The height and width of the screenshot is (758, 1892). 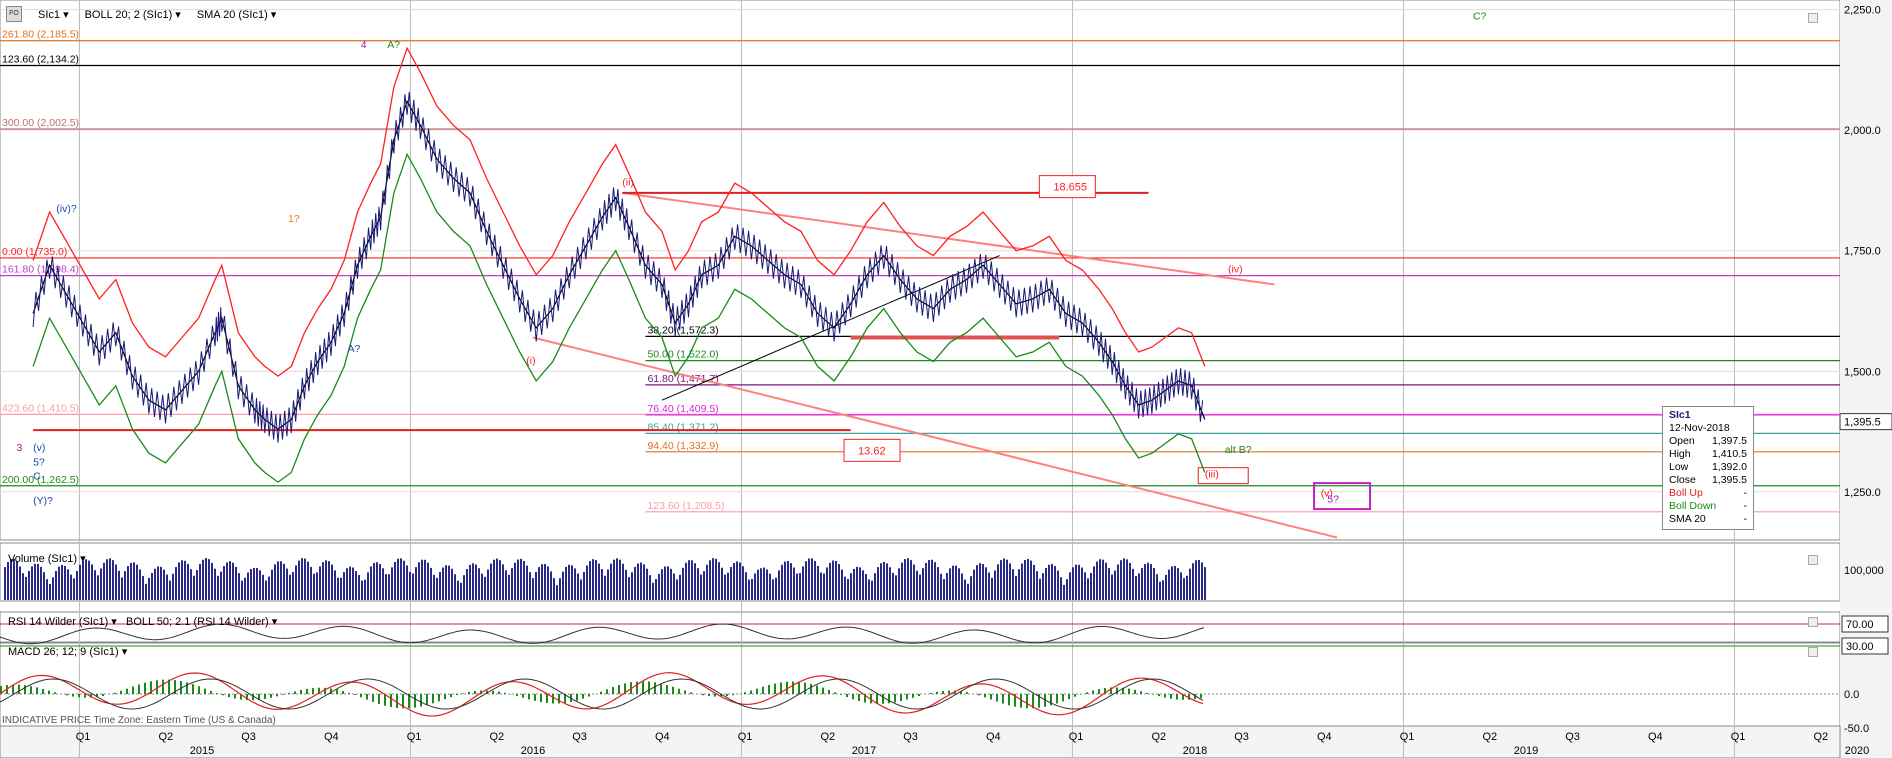 What do you see at coordinates (14, 14) in the screenshot?
I see `chart-settings-icon: FO` at bounding box center [14, 14].